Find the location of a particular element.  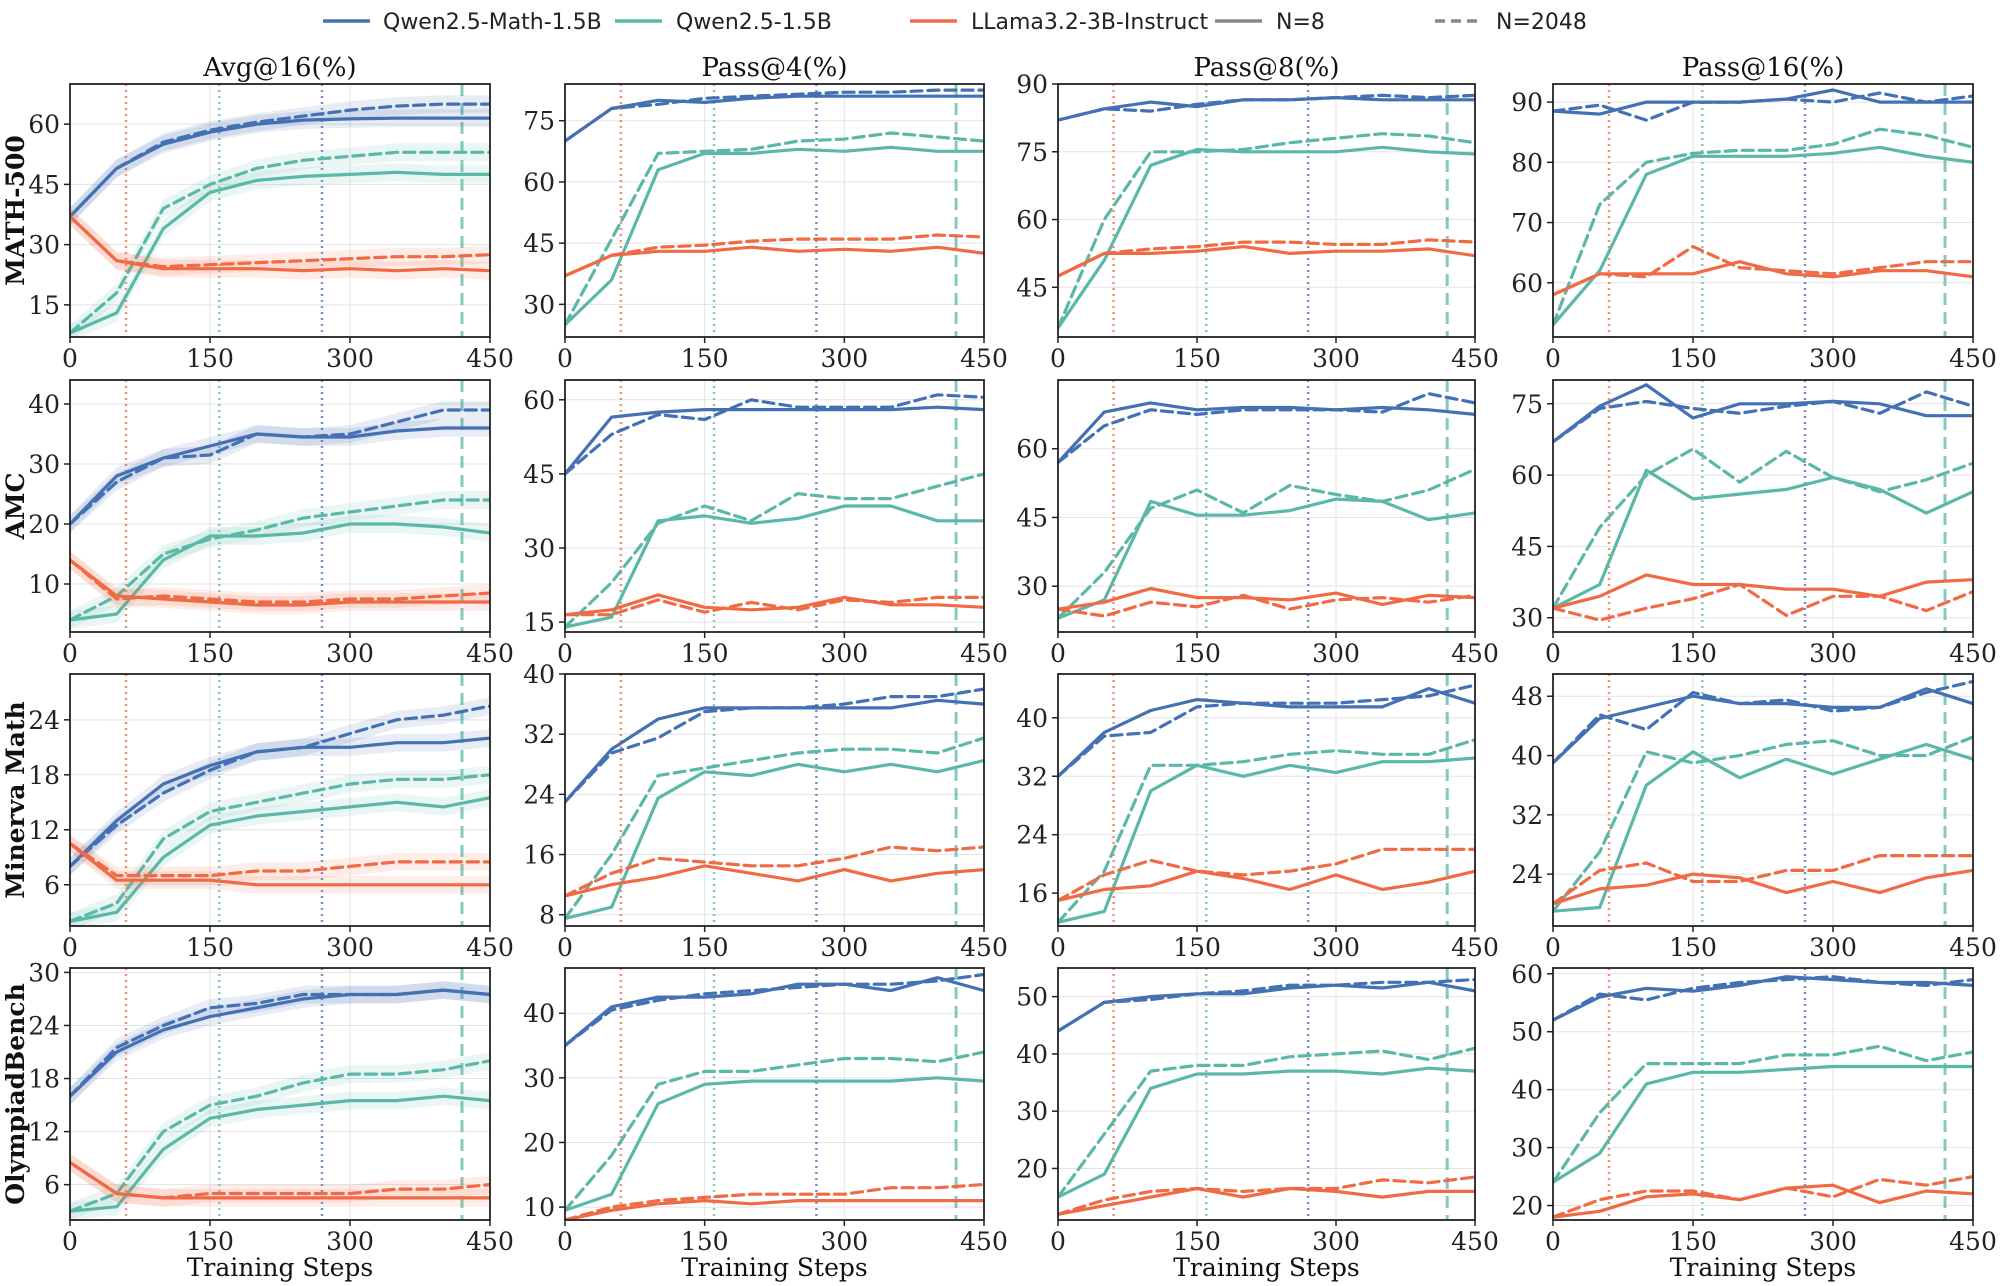

y-axis: 20 30 40 50 60 is located at coordinates (1532, 1090).